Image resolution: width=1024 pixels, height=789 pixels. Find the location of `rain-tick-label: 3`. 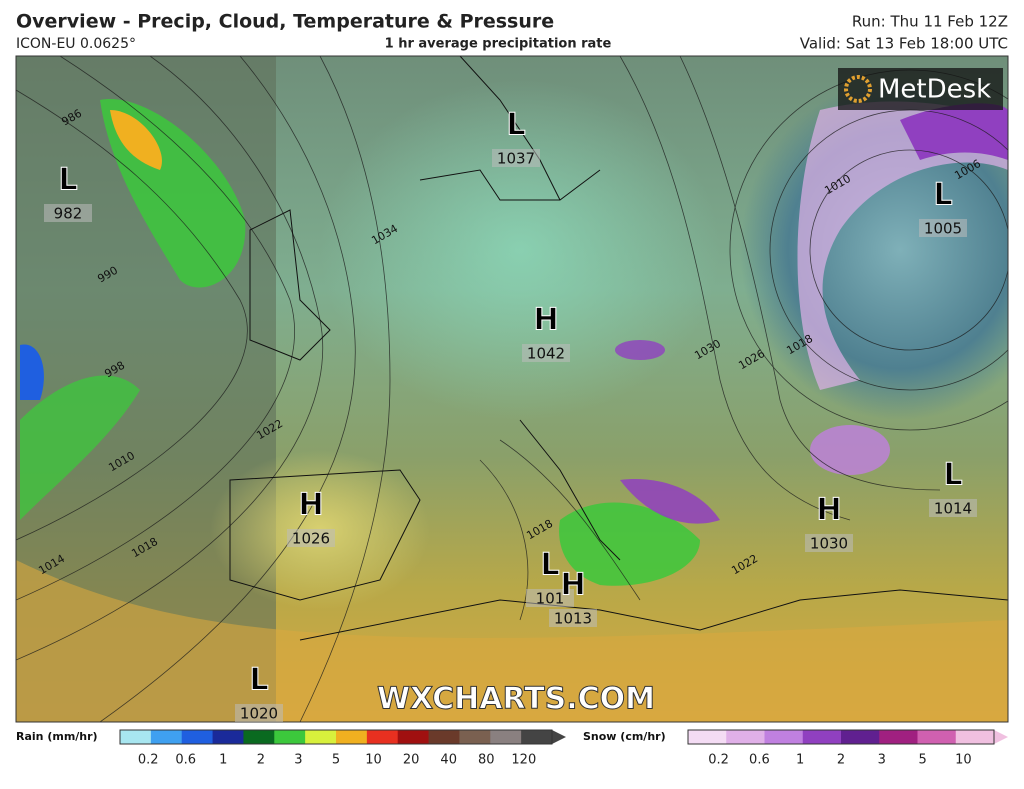

rain-tick-label: 3 is located at coordinates (298, 760).